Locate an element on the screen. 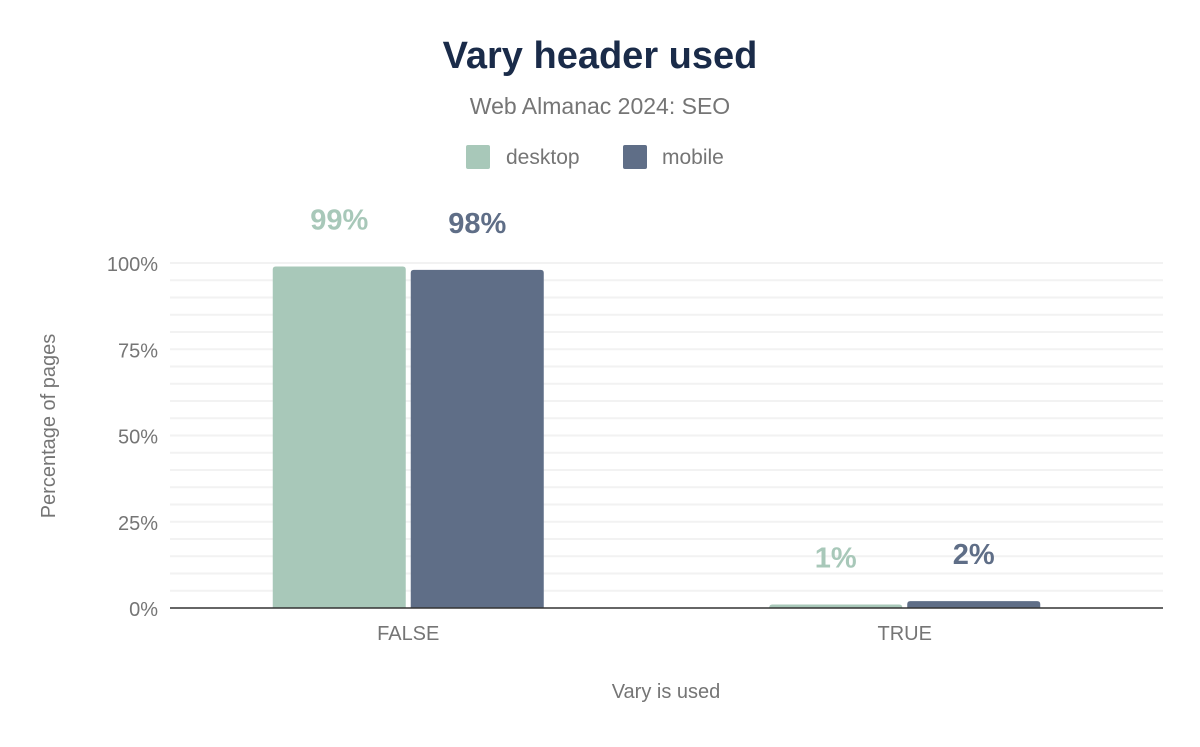 This screenshot has height=747, width=1200. legend-label-desktop: desktop is located at coordinates (543, 157).